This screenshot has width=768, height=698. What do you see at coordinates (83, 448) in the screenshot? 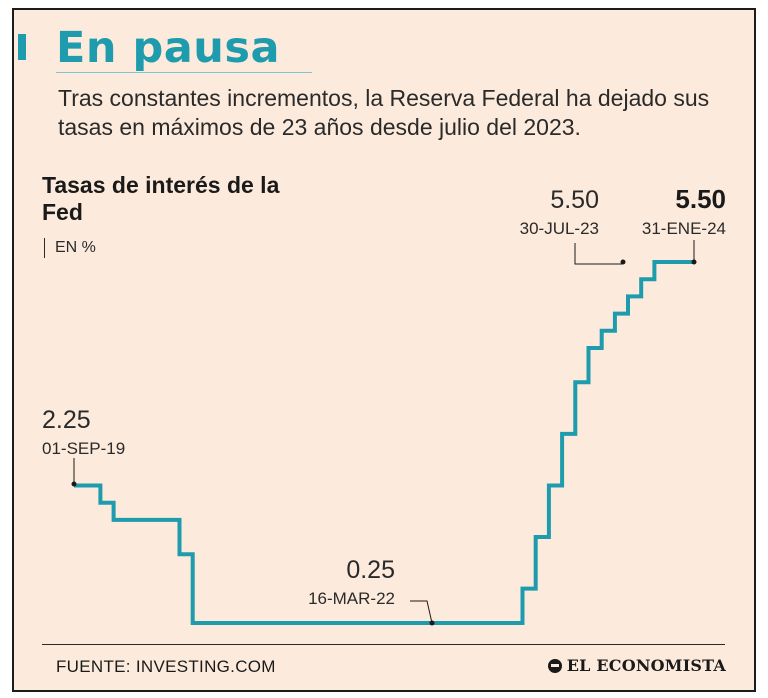
I see `annotation-date-start: 01-SEP-19` at bounding box center [83, 448].